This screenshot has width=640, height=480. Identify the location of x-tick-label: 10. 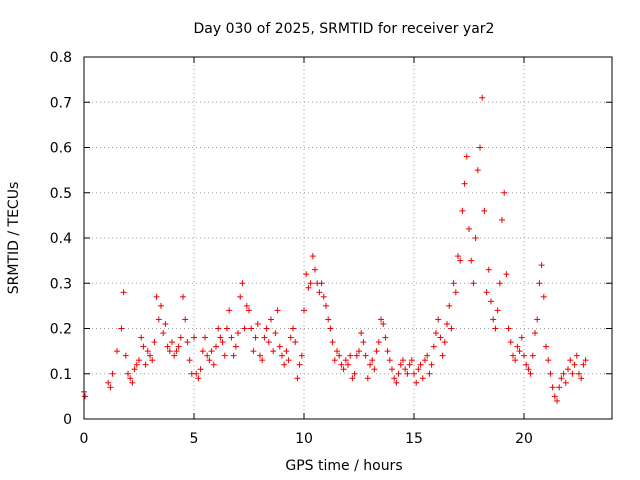
(304, 439).